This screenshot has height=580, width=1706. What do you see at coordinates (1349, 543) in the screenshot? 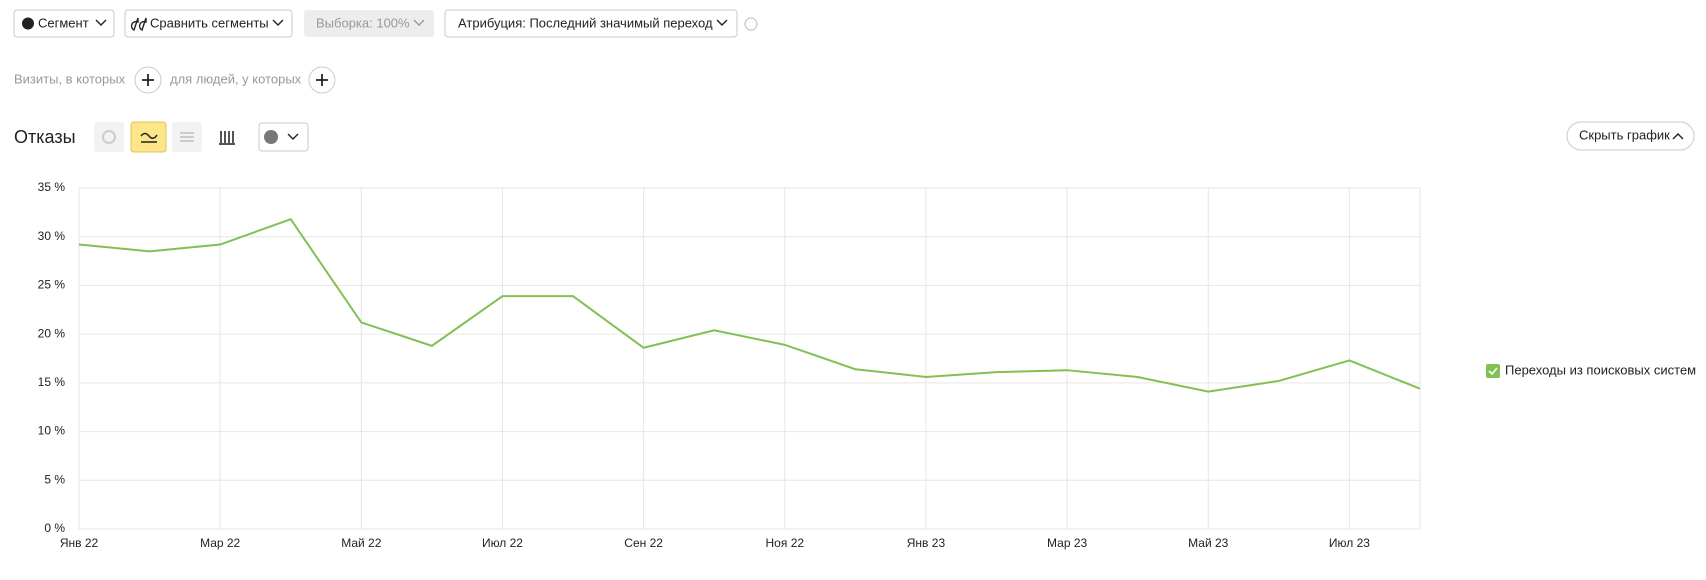
I see `x-tick-label: Июл 23` at bounding box center [1349, 543].